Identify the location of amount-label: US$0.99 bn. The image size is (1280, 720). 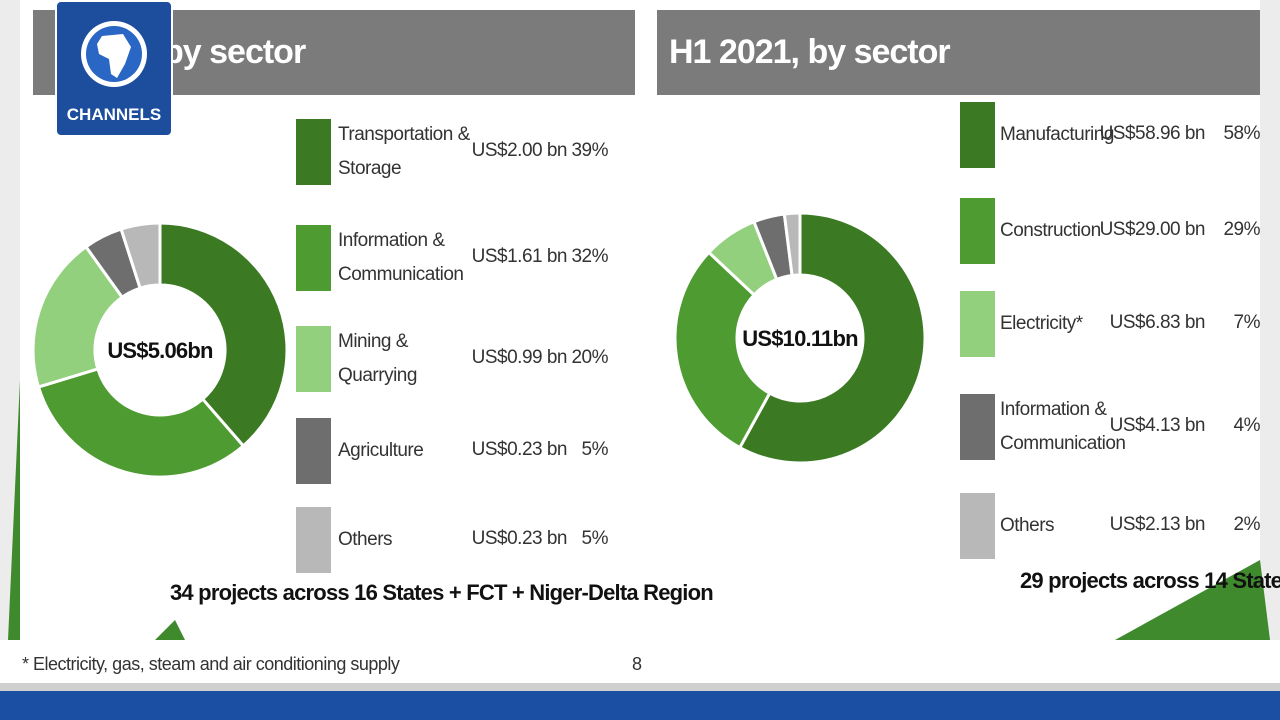
(519, 357).